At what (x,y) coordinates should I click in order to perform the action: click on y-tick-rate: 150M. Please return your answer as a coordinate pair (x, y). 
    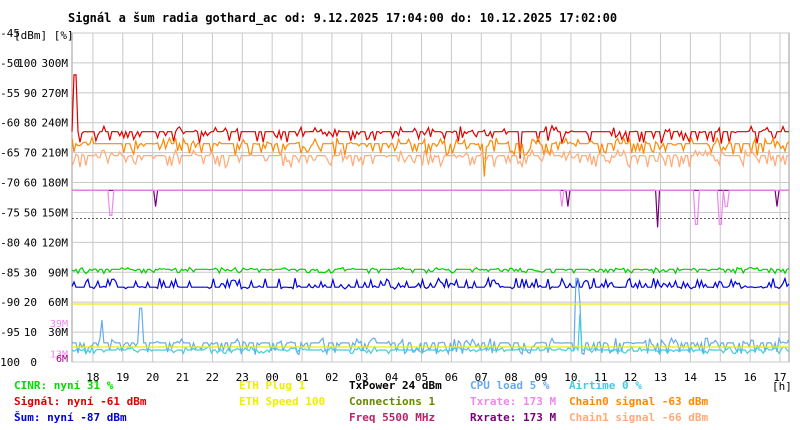
    Looking at the image, I should click on (55, 212).